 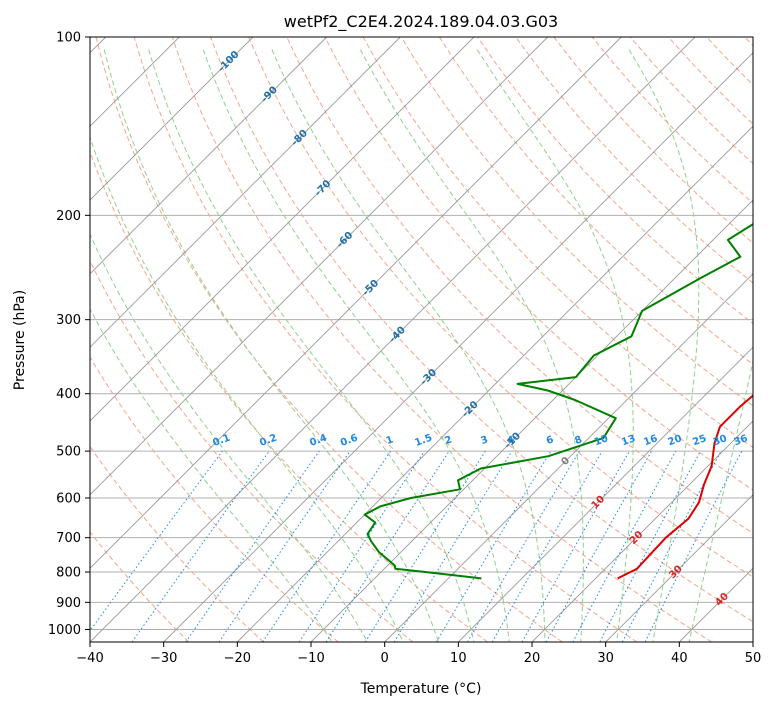 I want to click on x-axis-ticks: −40 −30 −20 −10 0 10 20 30 40 50, so click(x=418, y=654).